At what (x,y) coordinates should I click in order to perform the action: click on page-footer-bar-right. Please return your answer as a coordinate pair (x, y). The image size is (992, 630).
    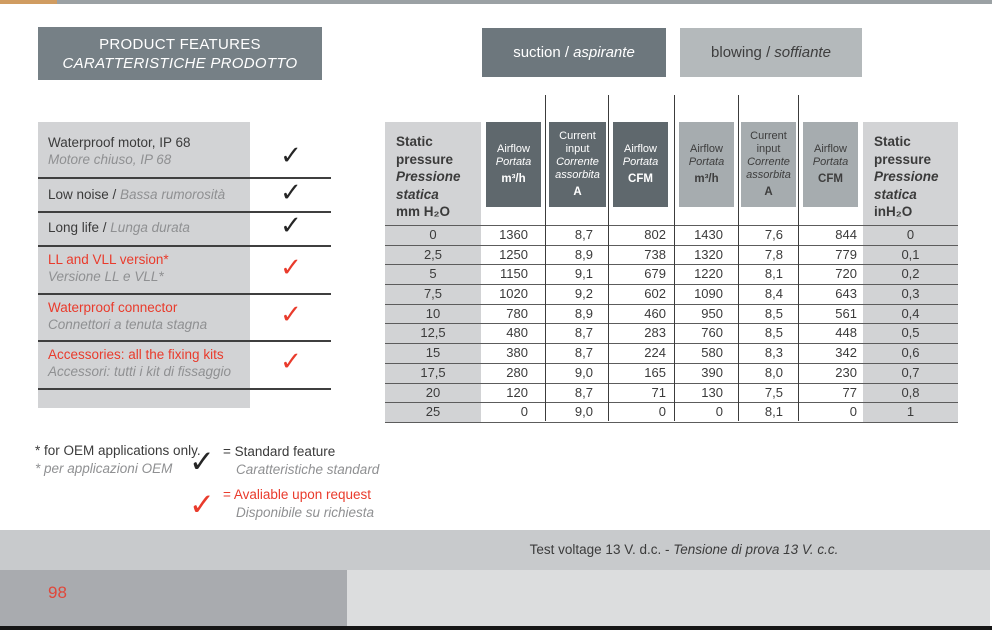
    Looking at the image, I should click on (668, 598).